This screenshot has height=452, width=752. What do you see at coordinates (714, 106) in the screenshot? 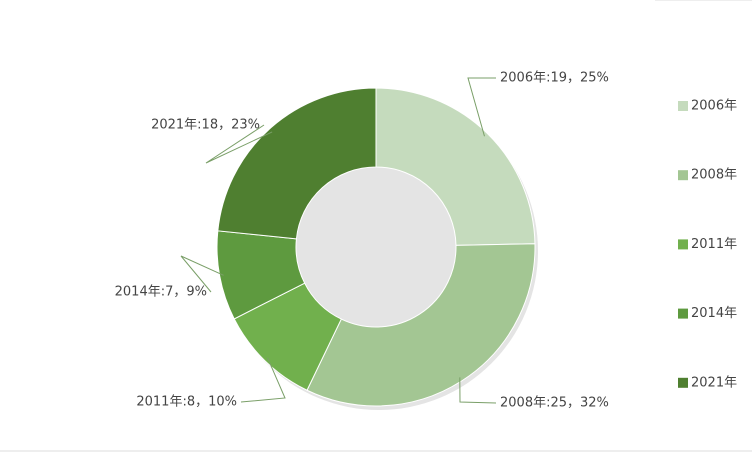
I see `legend-label: 2006年` at bounding box center [714, 106].